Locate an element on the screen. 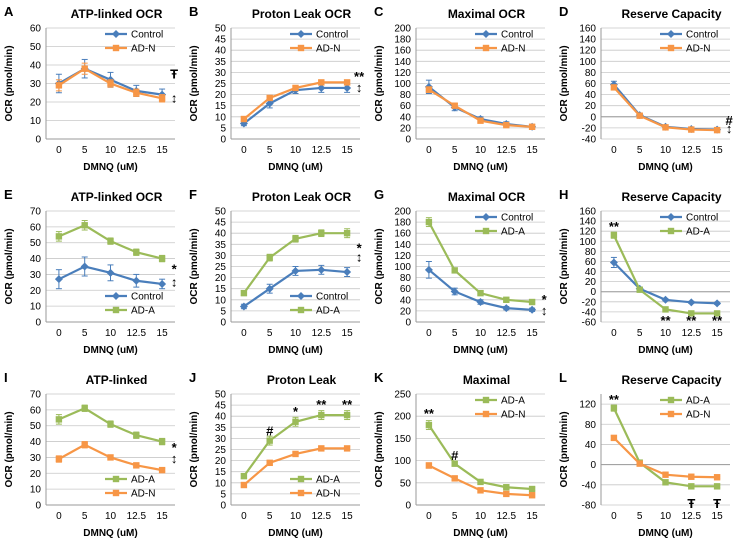 The height and width of the screenshot is (550, 741). panel-letter: L is located at coordinates (563, 377).